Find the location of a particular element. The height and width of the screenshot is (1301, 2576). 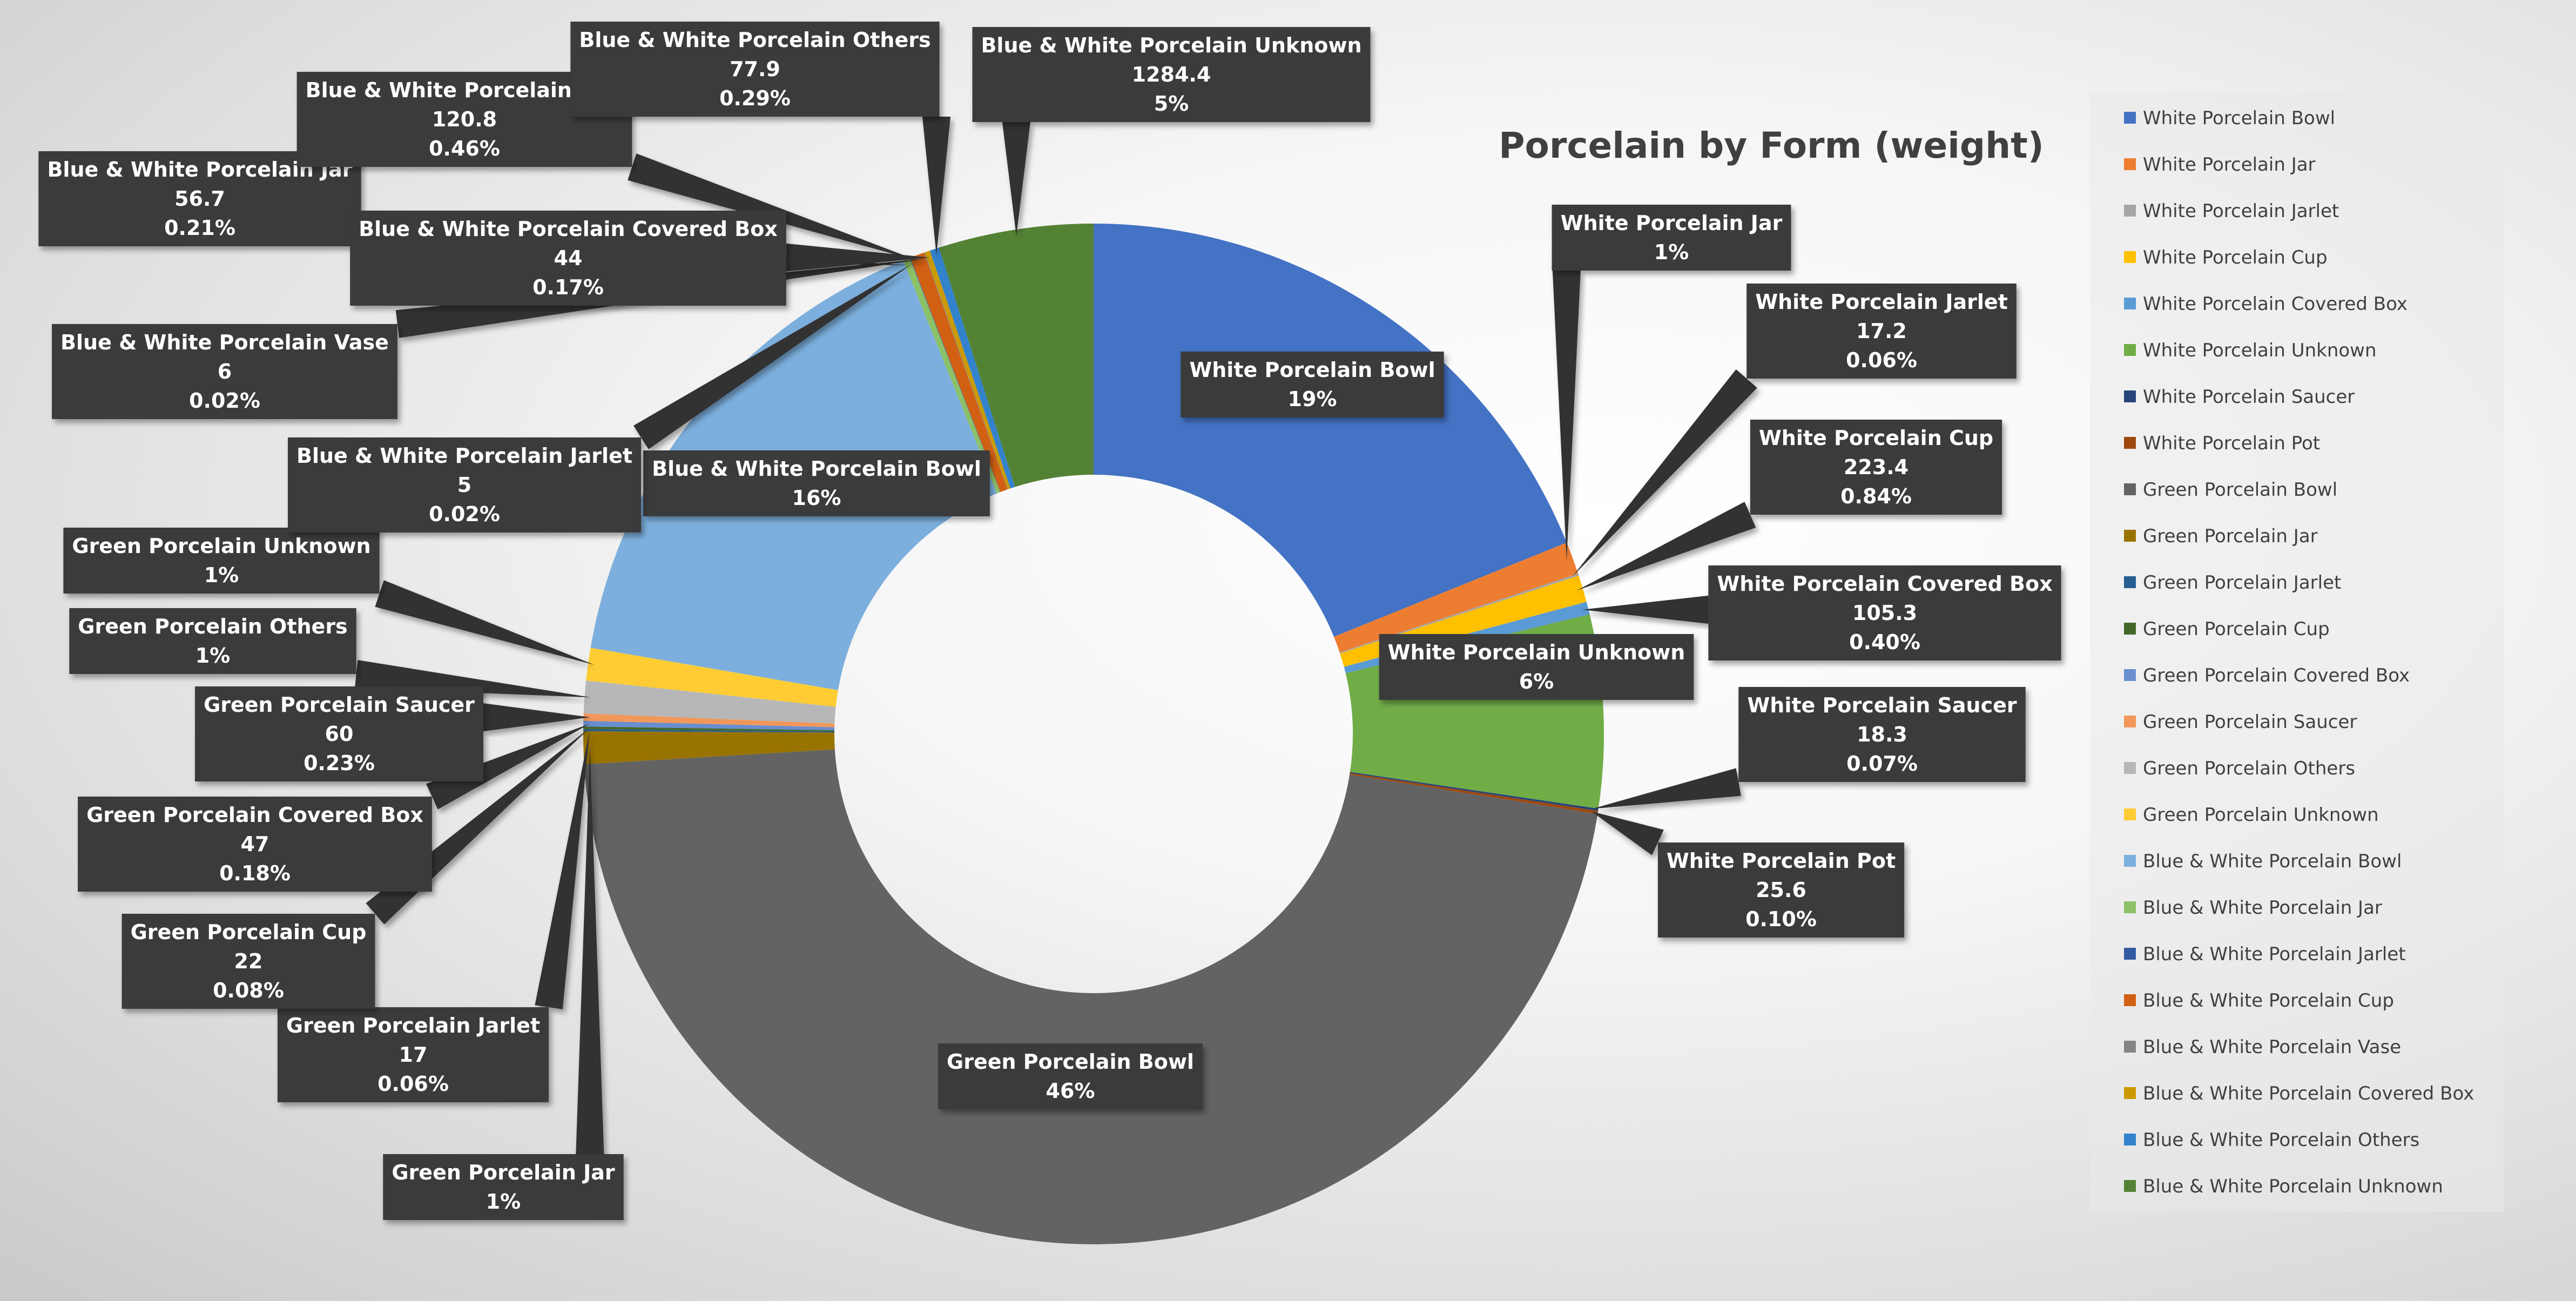

data-label-white-porcelain-jar: White Porcelain Jar 1% is located at coordinates (1671, 238).